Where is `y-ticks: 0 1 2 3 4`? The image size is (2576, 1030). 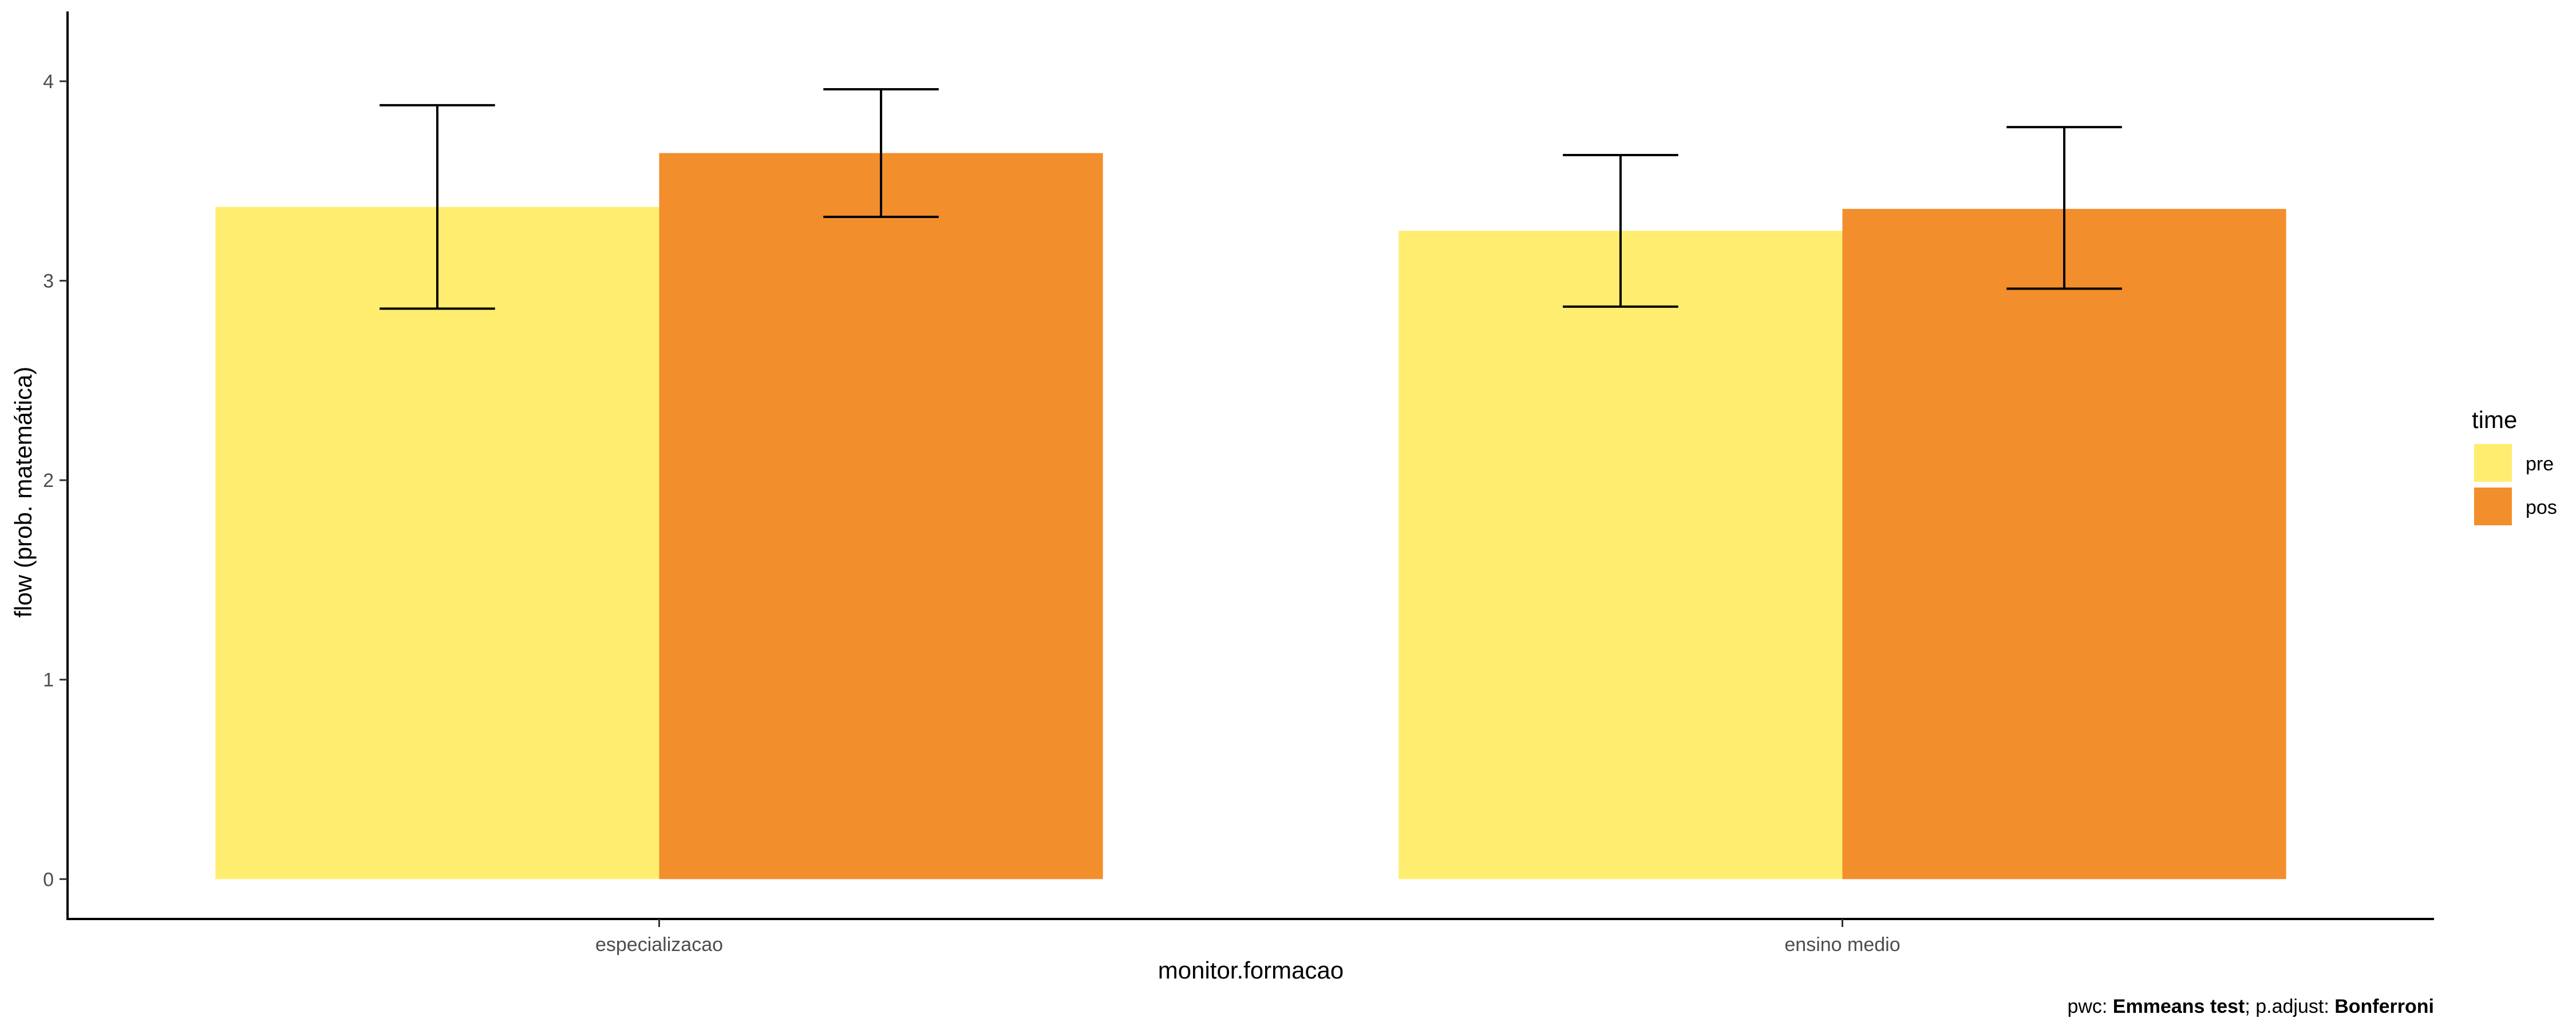 y-ticks: 0 1 2 3 4 is located at coordinates (55, 480).